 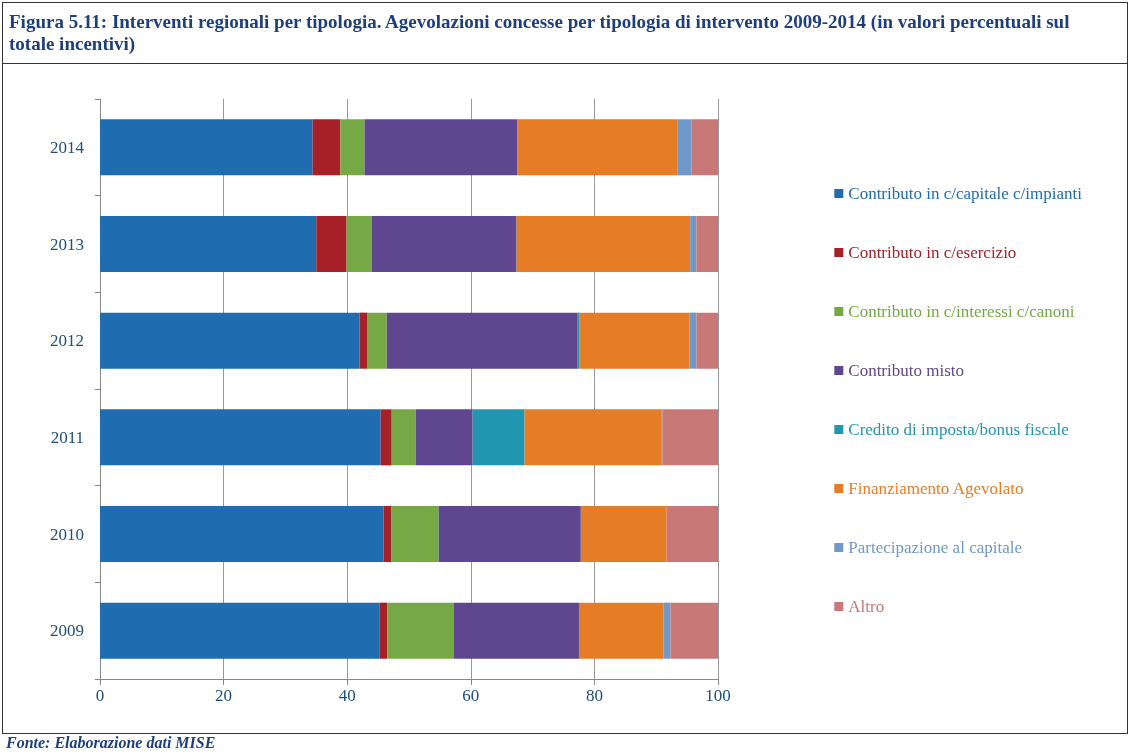 What do you see at coordinates (67, 244) in the screenshot?
I see `y-tick-label: 2013` at bounding box center [67, 244].